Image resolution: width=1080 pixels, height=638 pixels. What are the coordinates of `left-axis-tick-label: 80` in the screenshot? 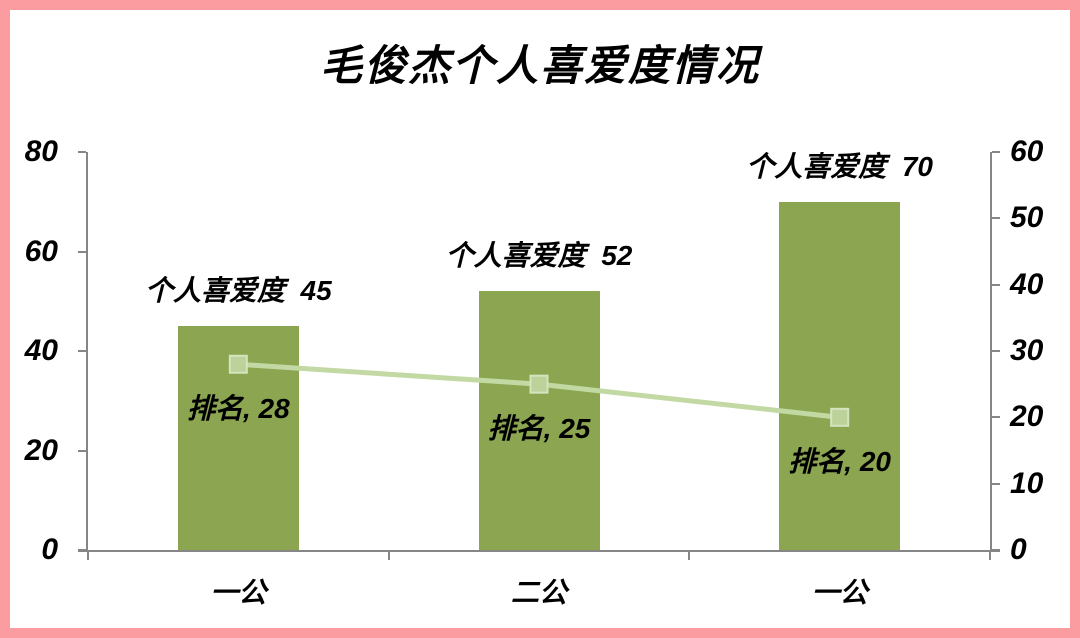 It's located at (41, 151).